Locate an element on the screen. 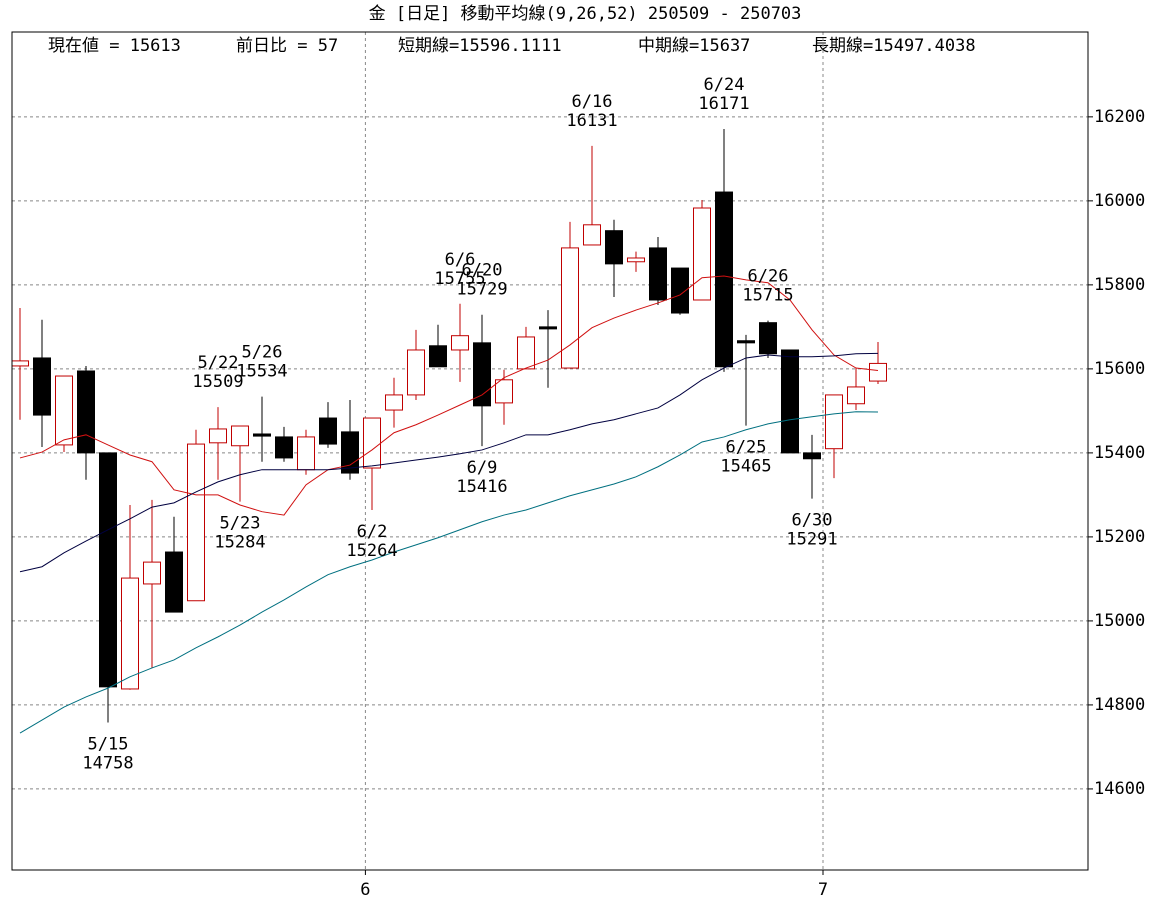 This screenshot has height=902, width=1171. info-text: 長期線=15497.4038 is located at coordinates (894, 46).